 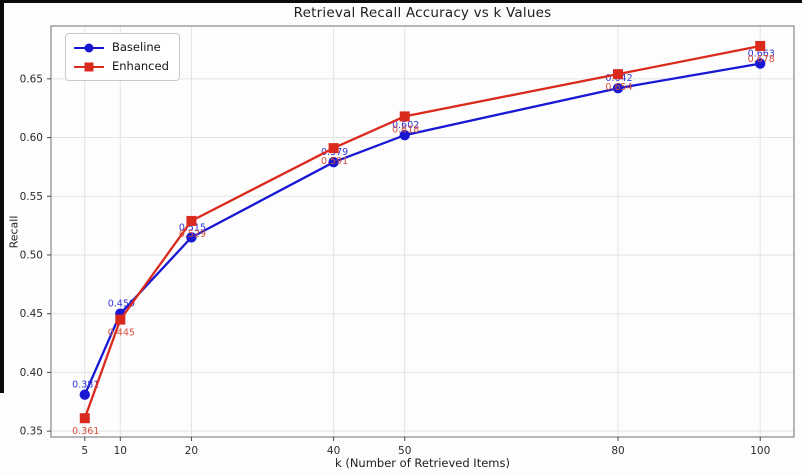 I want to click on screenshot-frame-top, so click(x=401, y=1).